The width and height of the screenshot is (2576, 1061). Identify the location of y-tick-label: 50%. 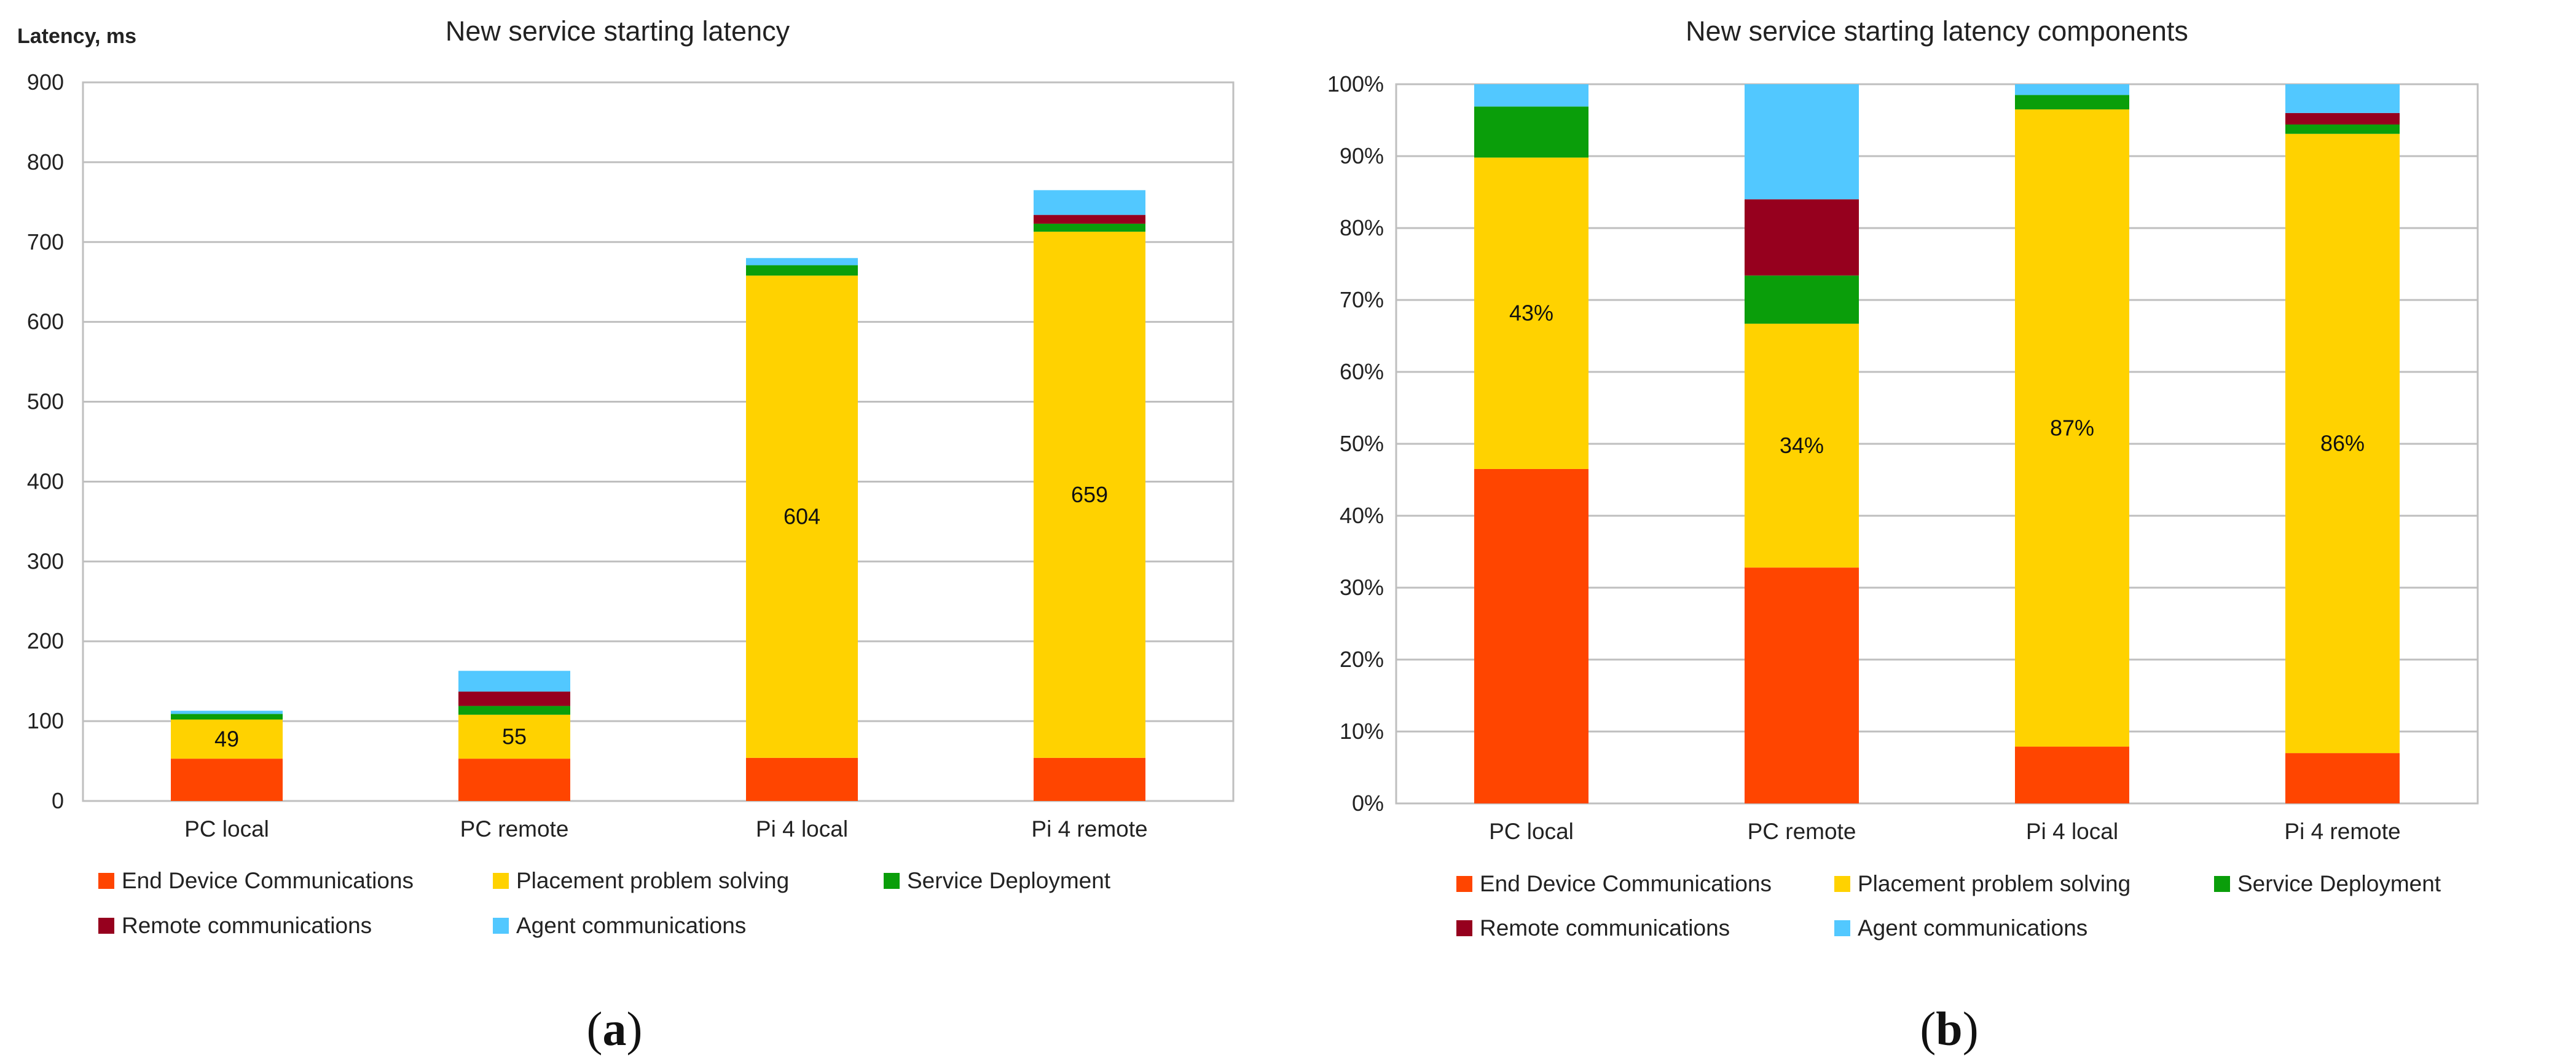
(1362, 443).